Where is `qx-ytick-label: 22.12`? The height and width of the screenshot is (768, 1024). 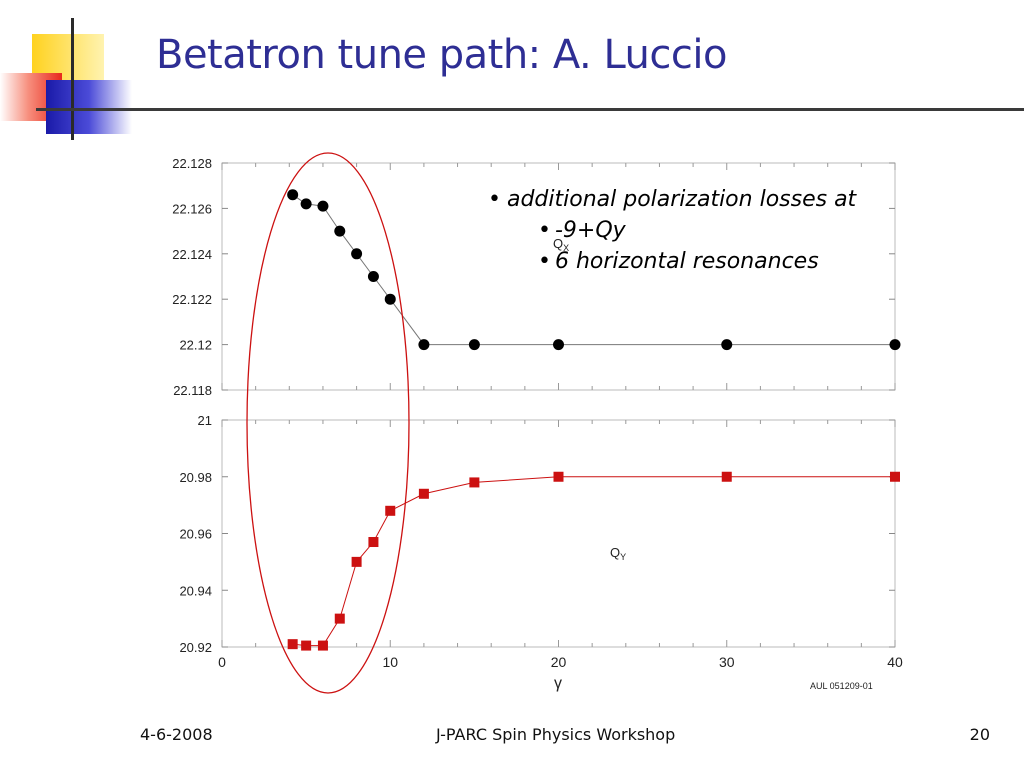 qx-ytick-label: 22.12 is located at coordinates (195, 345).